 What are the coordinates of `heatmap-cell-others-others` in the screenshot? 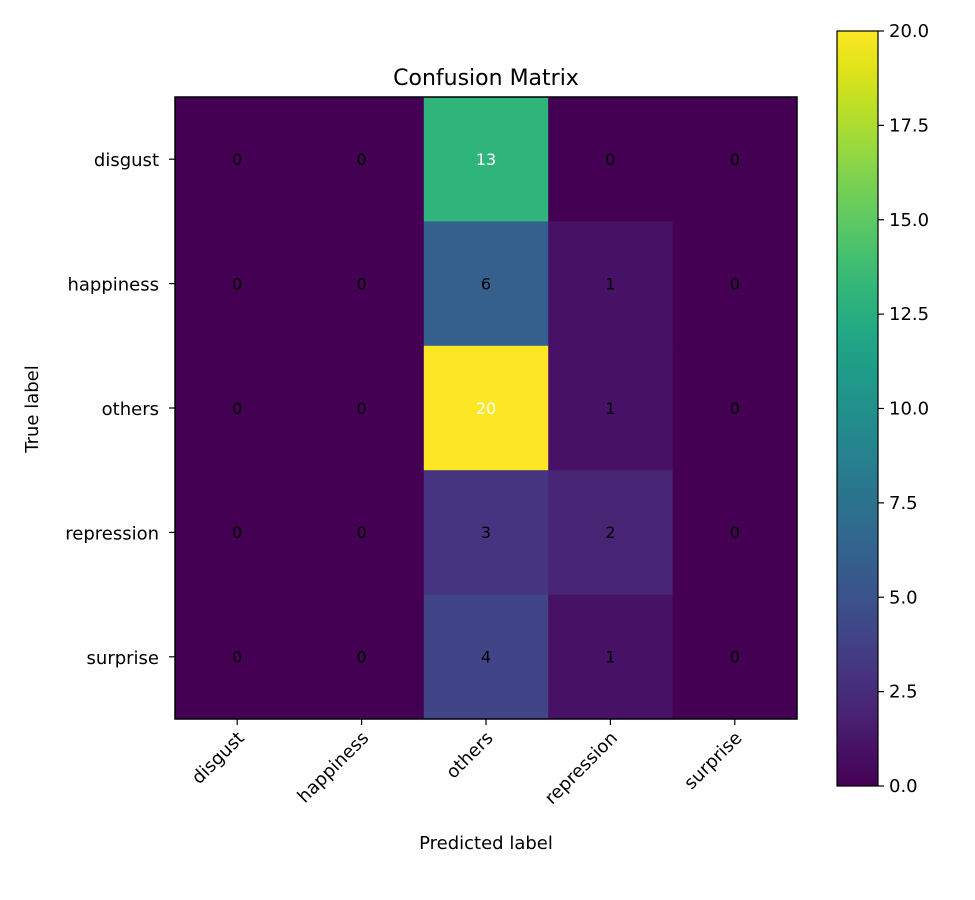 It's located at (486, 408).